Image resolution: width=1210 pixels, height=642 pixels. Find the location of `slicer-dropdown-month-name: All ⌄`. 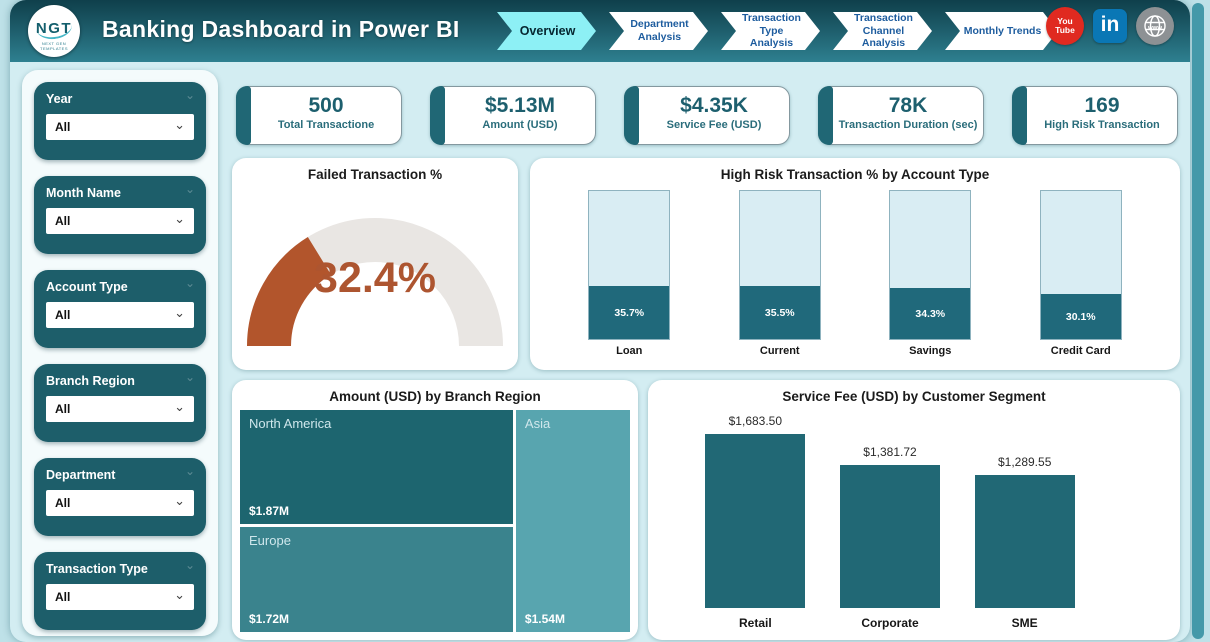

slicer-dropdown-month-name: All ⌄ is located at coordinates (120, 221).